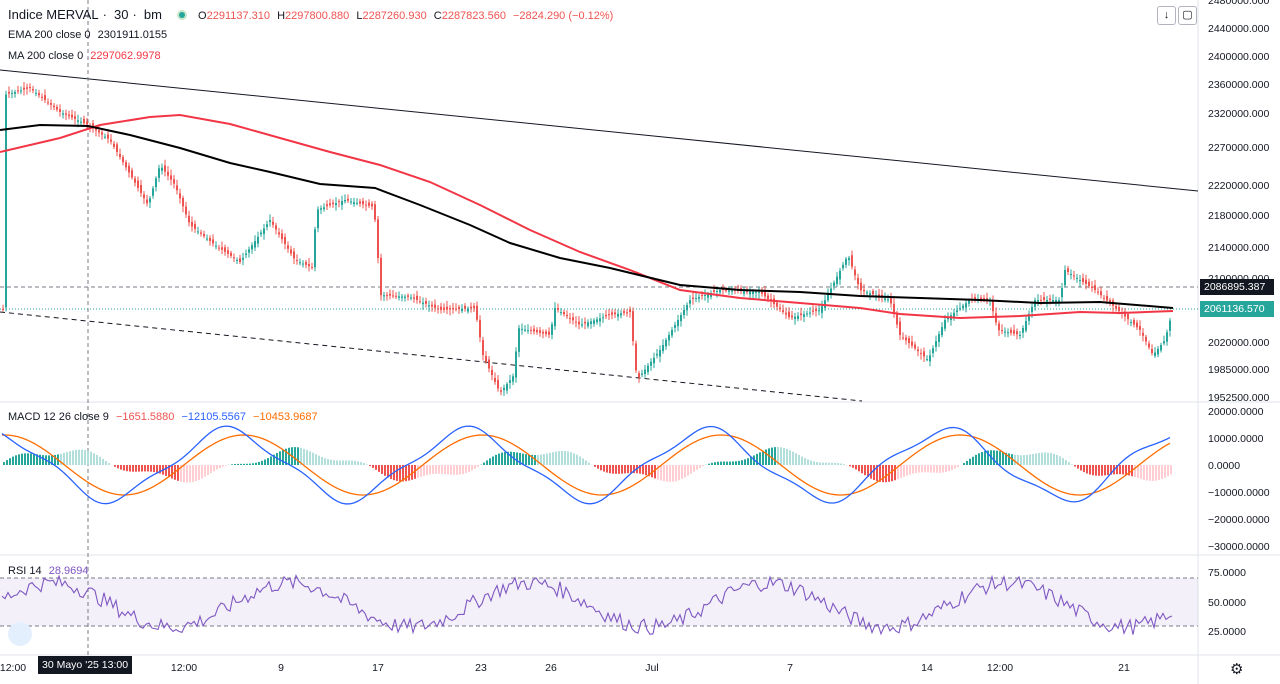 The image size is (1280, 684). What do you see at coordinates (790, 668) in the screenshot?
I see `time-axis-label: 7` at bounding box center [790, 668].